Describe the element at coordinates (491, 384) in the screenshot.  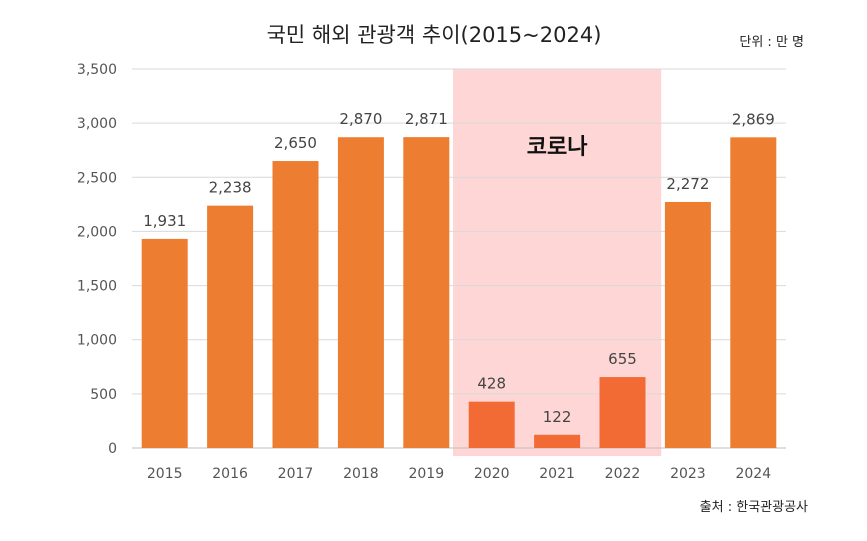
I see `data-label-2020: 428` at that location.